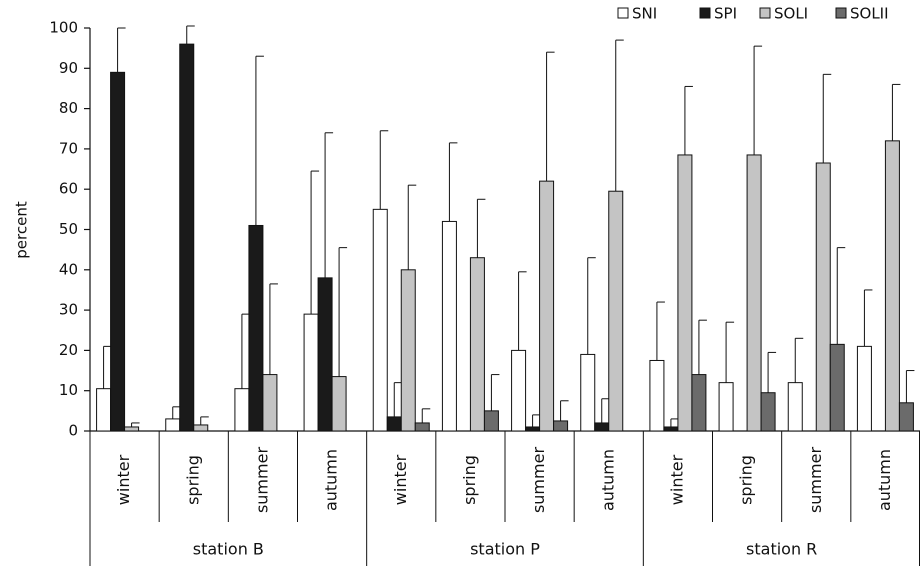 Image resolution: width=920 pixels, height=566 pixels. Describe the element at coordinates (791, 14) in the screenshot. I see `legend-label: SOLI` at that location.